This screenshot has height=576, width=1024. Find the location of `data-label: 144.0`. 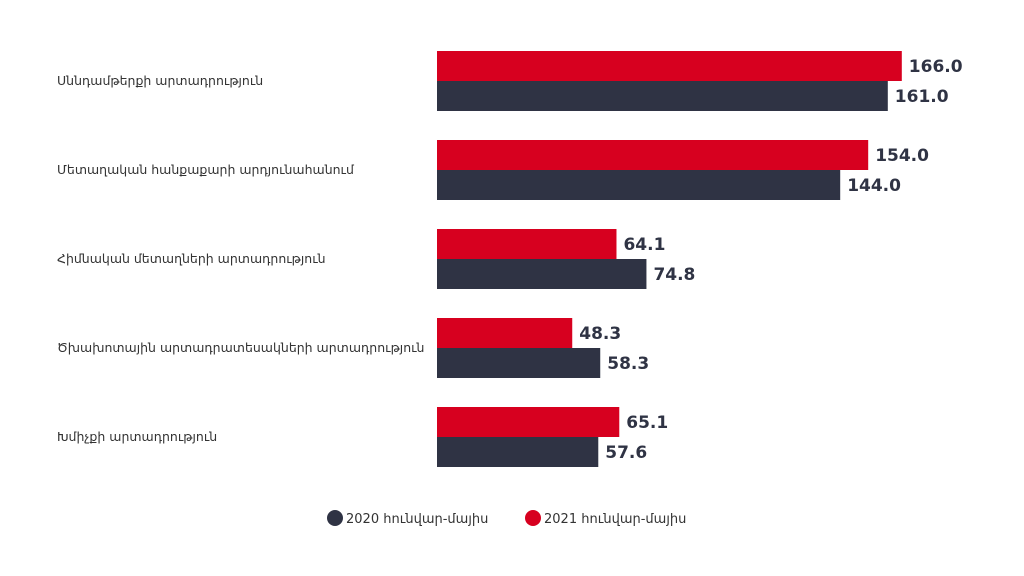

data-label: 144.0 is located at coordinates (874, 186).